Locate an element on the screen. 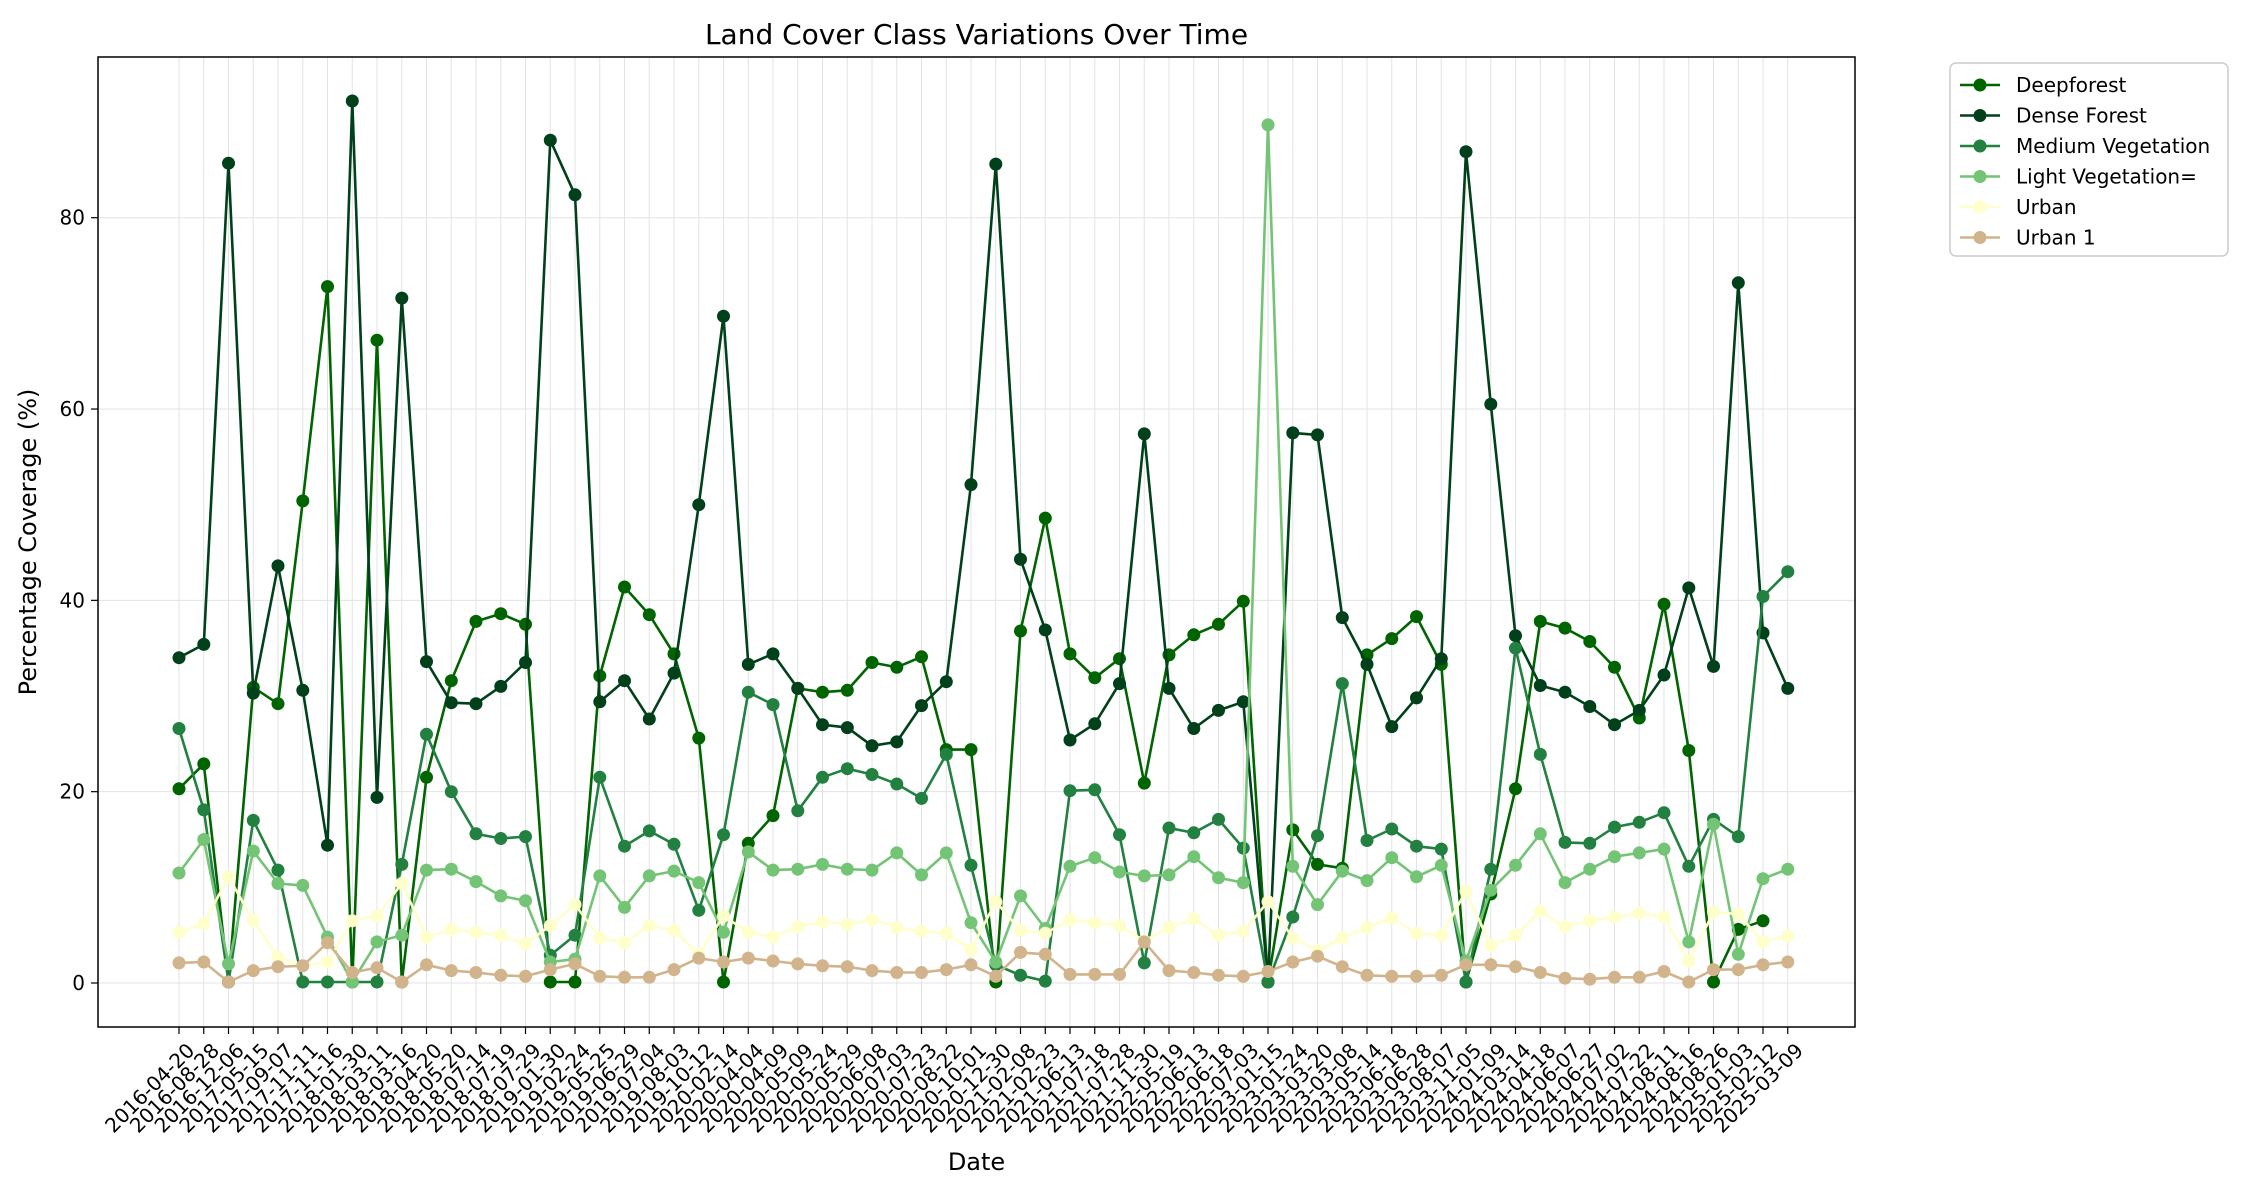 The height and width of the screenshot is (1200, 2250). legend-label: Urban is located at coordinates (2046, 207).